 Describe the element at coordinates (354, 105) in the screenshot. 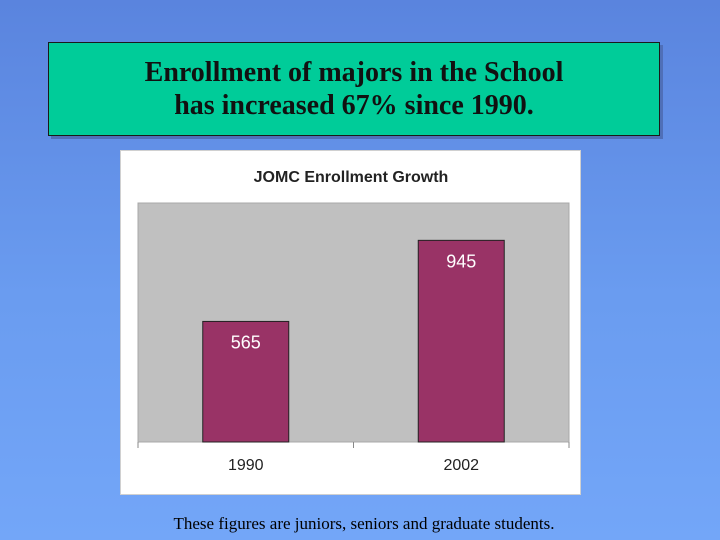

I see `headline-line-2: has increased 67% since 1990.` at that location.